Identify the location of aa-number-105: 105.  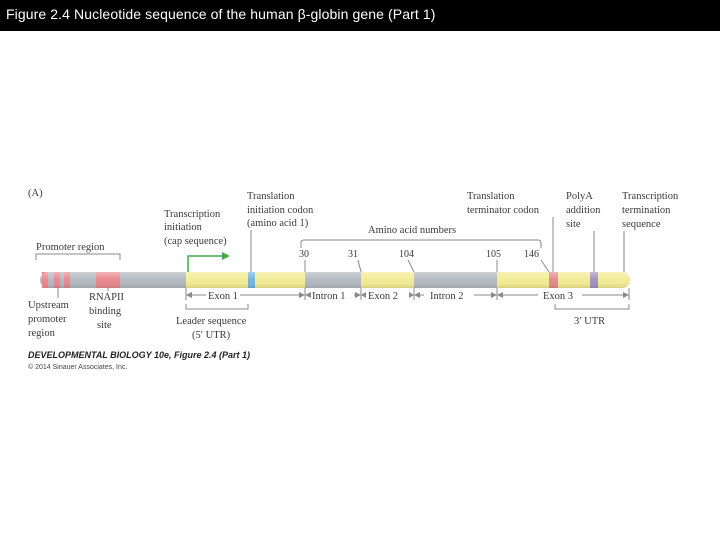
(493, 254).